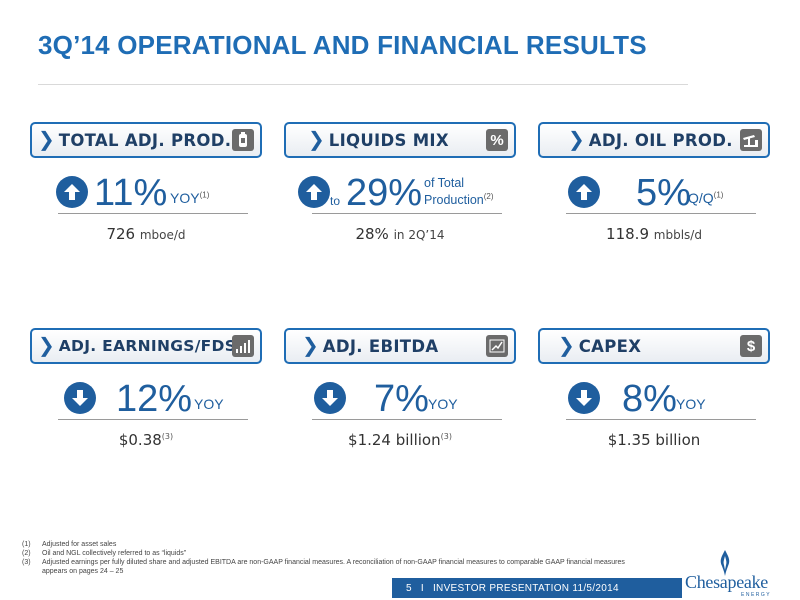 The height and width of the screenshot is (600, 800). I want to click on metric-row: 12% YOY, so click(146, 398).